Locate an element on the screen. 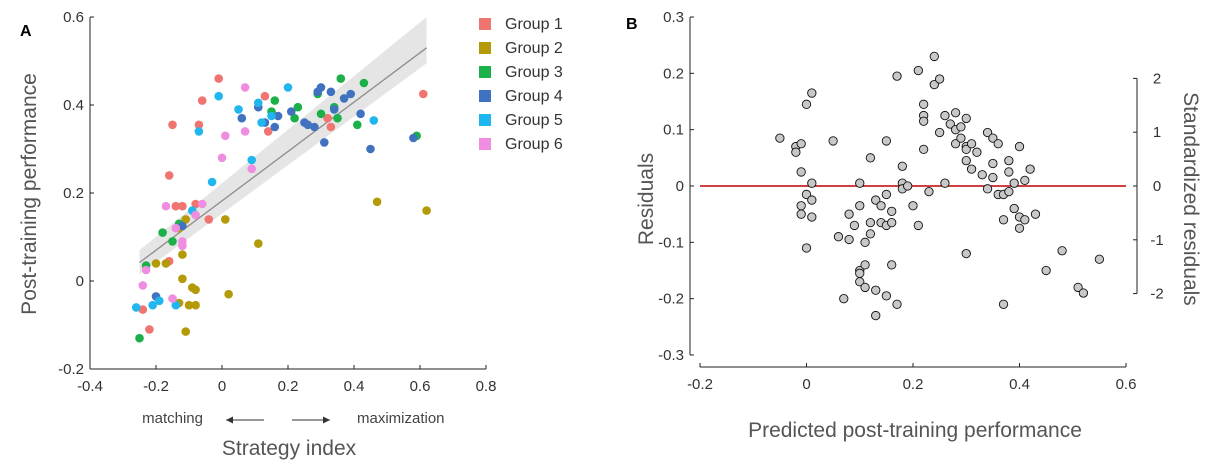 The image size is (1206, 461). arrow-right-icon is located at coordinates (311, 420).